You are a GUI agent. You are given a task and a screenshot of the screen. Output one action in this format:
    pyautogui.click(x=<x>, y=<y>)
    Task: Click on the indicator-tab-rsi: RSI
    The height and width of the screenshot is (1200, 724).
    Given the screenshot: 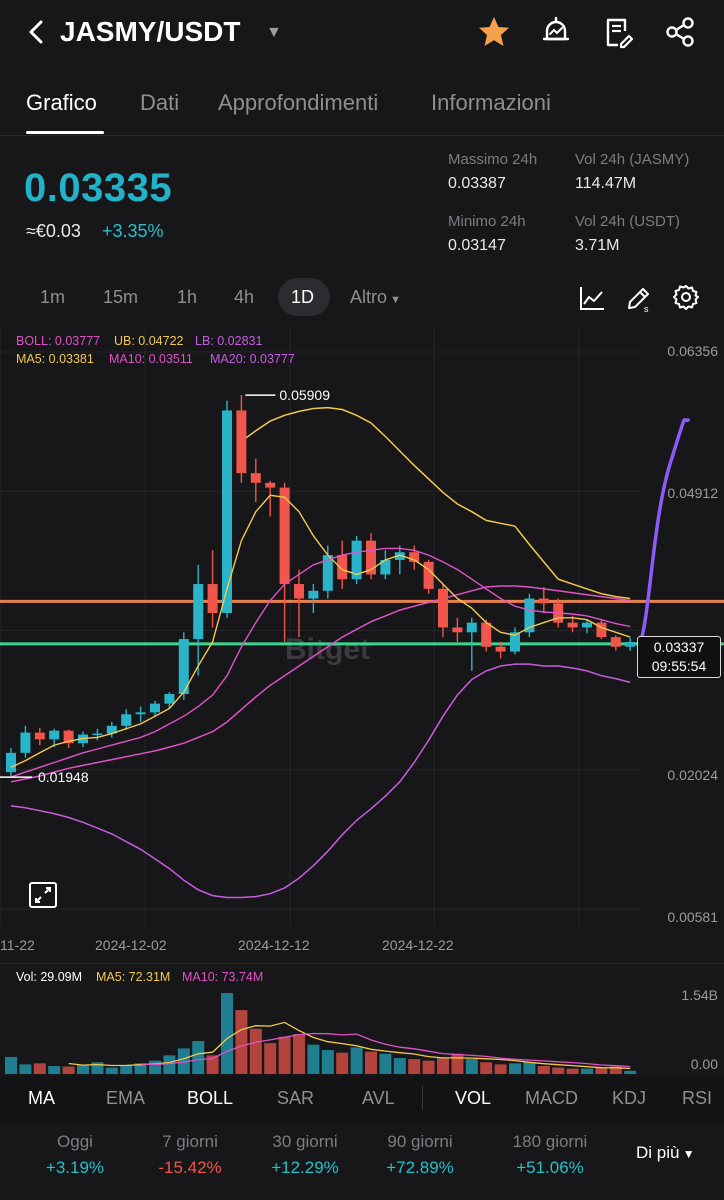 What is the action you would take?
    pyautogui.click(x=697, y=1098)
    